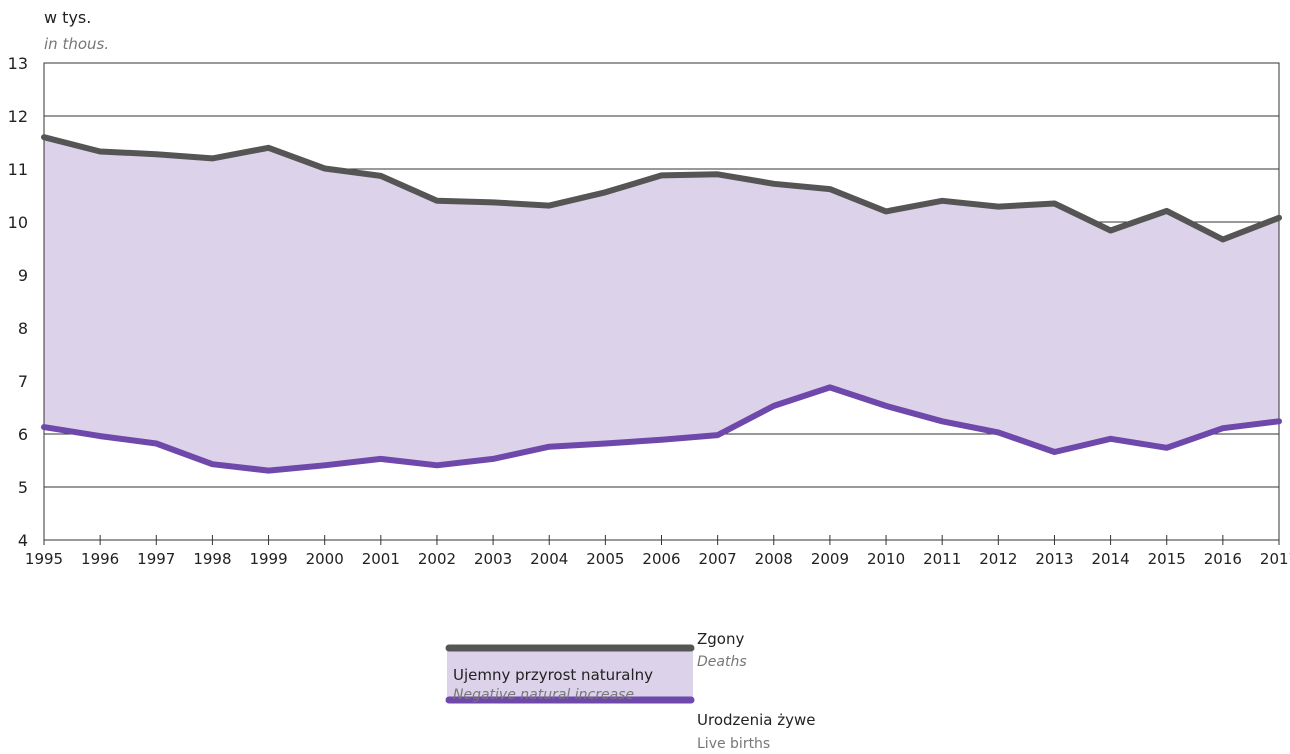  What do you see at coordinates (156, 559) in the screenshot?
I see `x-tick-label: 1997` at bounding box center [156, 559].